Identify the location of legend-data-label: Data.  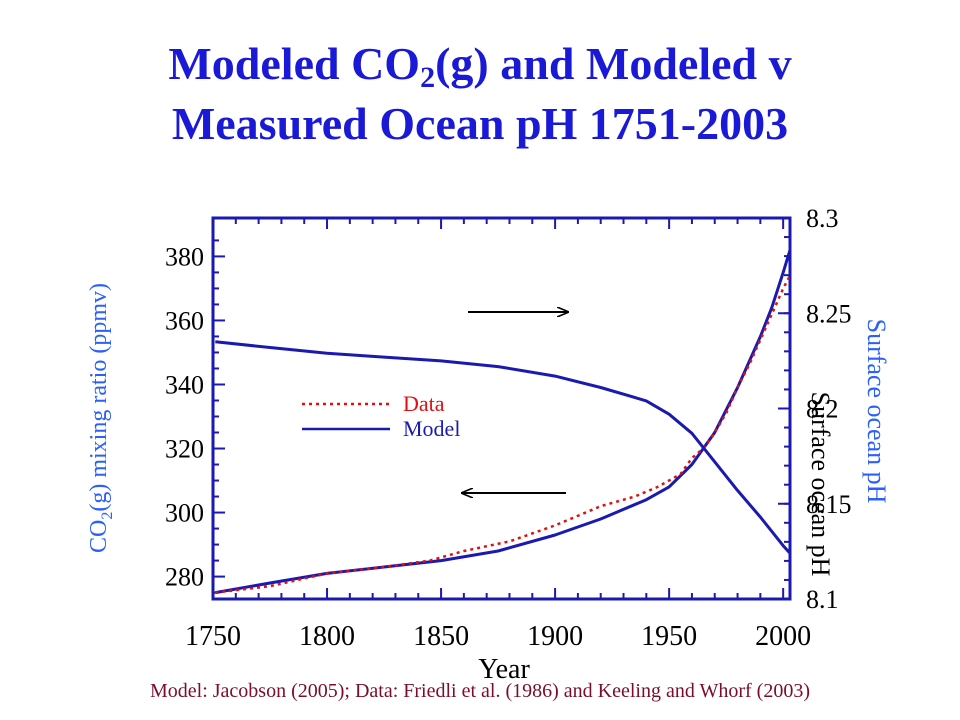
(424, 403).